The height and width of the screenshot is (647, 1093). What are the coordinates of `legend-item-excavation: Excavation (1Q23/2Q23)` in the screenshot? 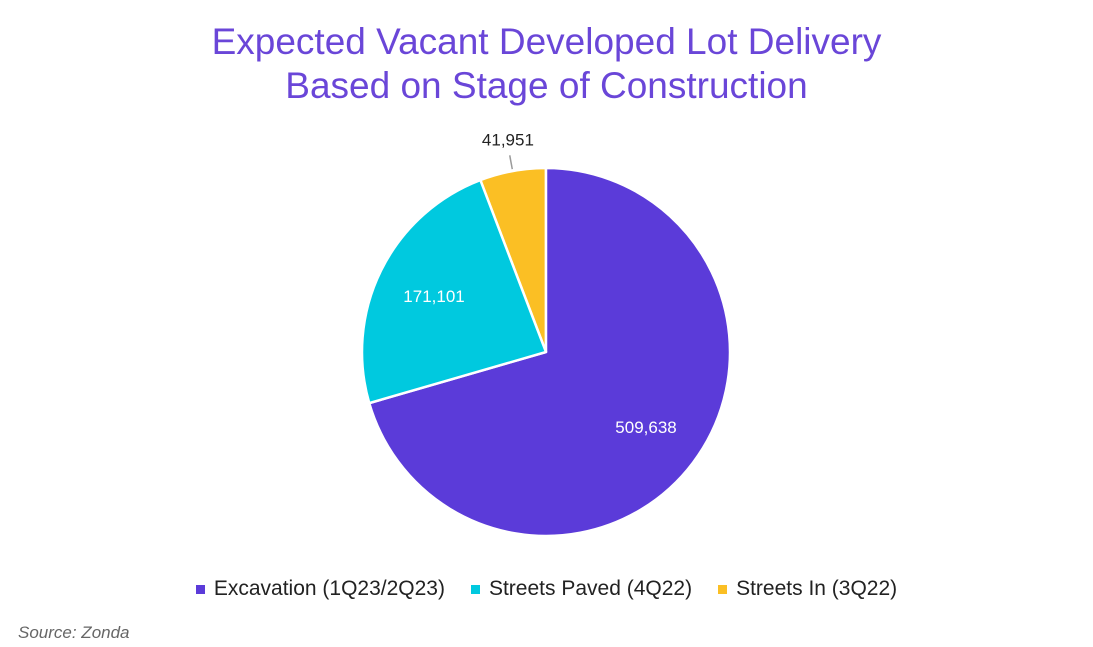 It's located at (320, 589).